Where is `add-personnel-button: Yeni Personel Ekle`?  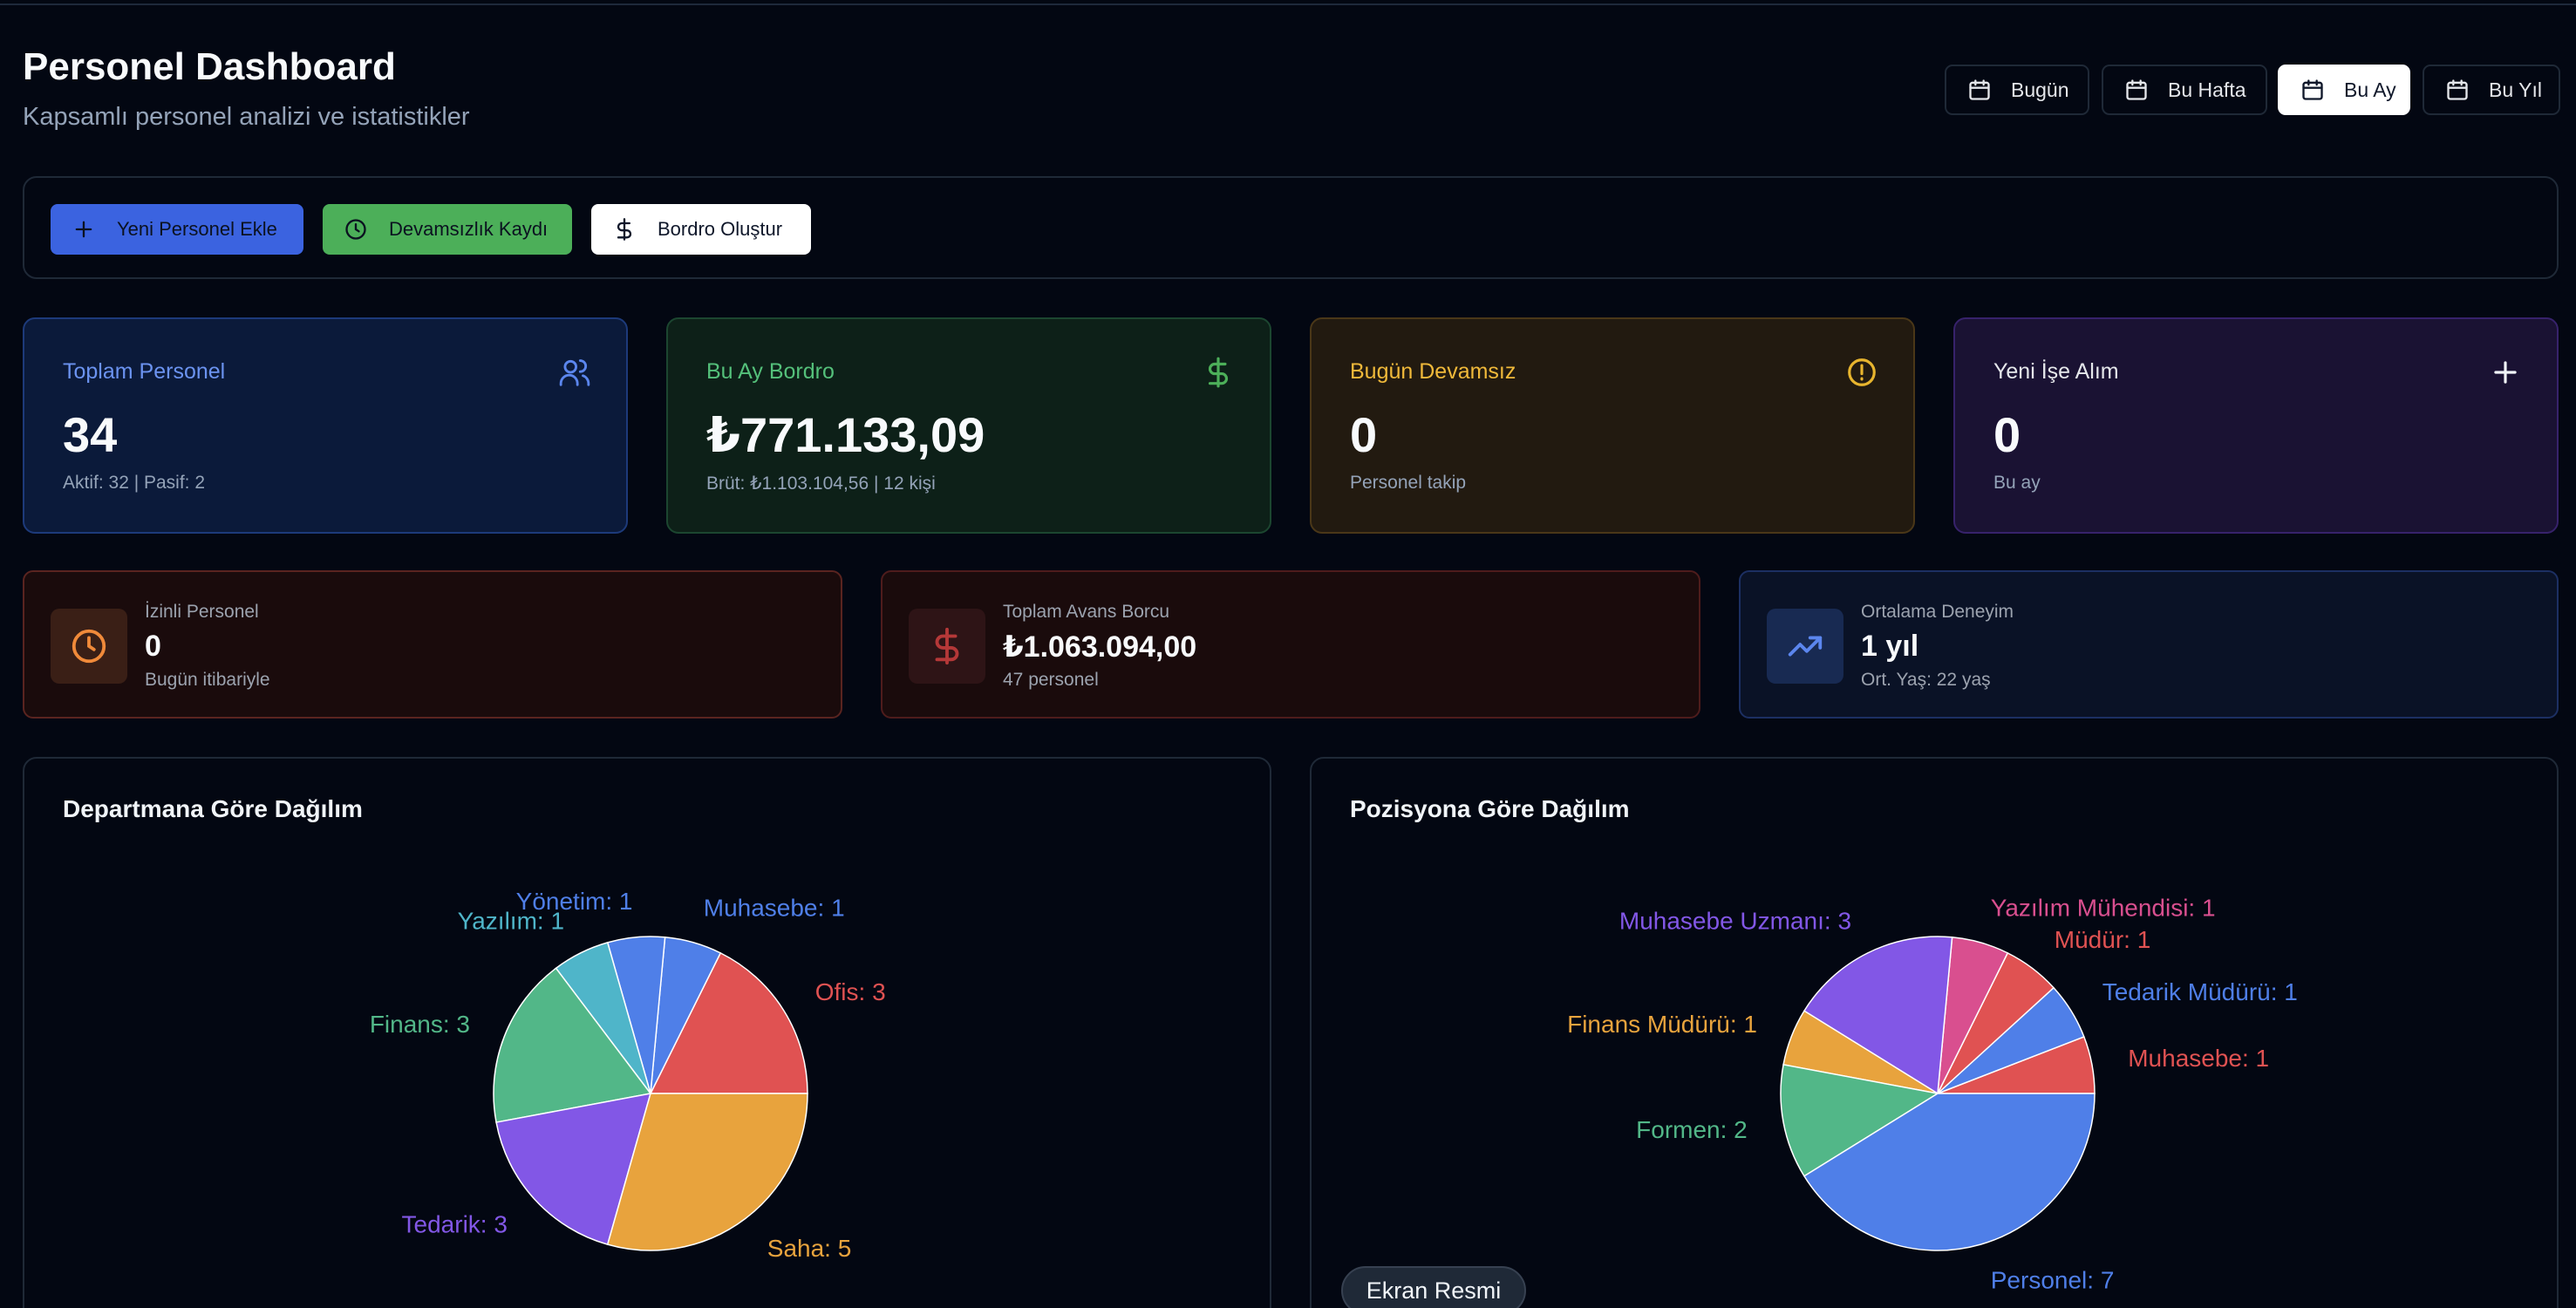 add-personnel-button: Yeni Personel Ekle is located at coordinates (177, 229).